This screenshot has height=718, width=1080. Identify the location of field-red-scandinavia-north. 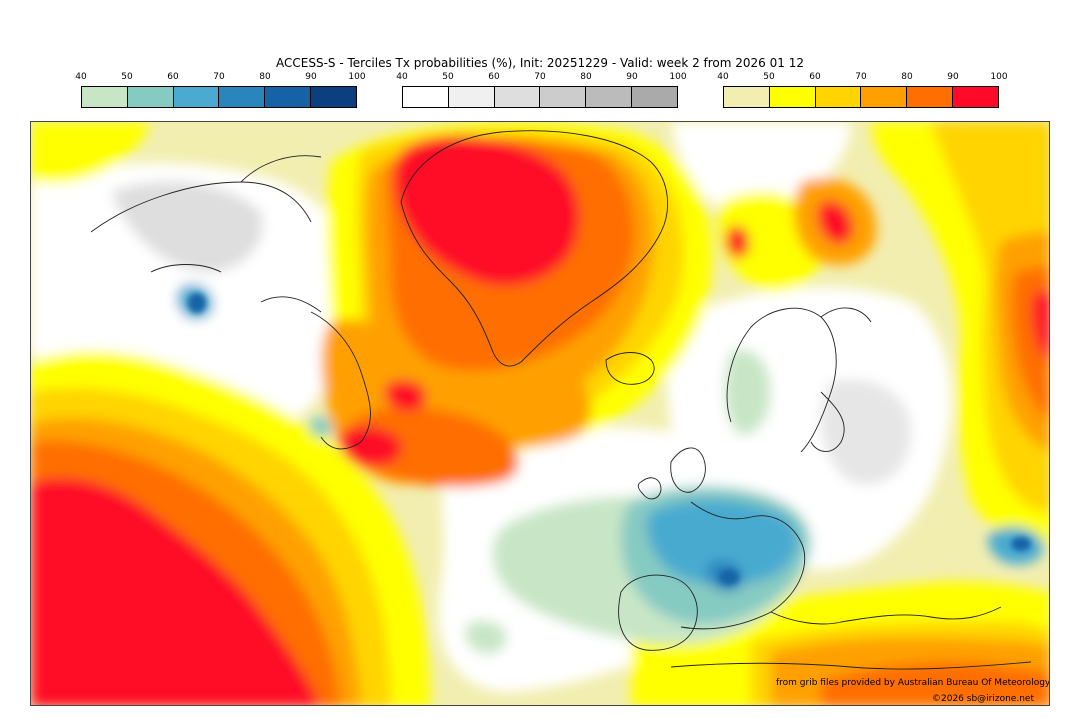
(835, 222).